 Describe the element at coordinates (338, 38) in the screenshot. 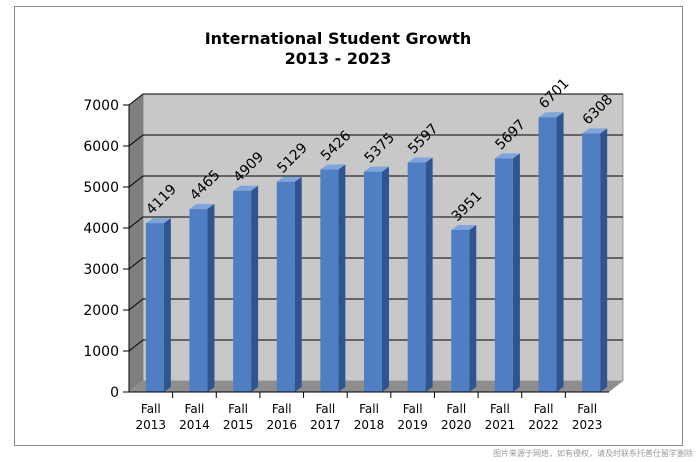

I see `chart-title: International Student Growth` at that location.